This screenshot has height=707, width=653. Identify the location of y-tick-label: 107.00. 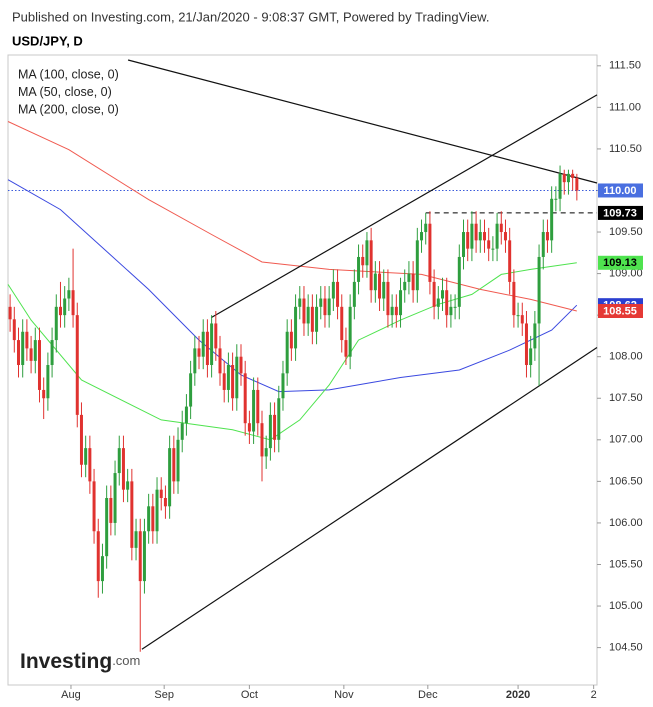
(626, 440).